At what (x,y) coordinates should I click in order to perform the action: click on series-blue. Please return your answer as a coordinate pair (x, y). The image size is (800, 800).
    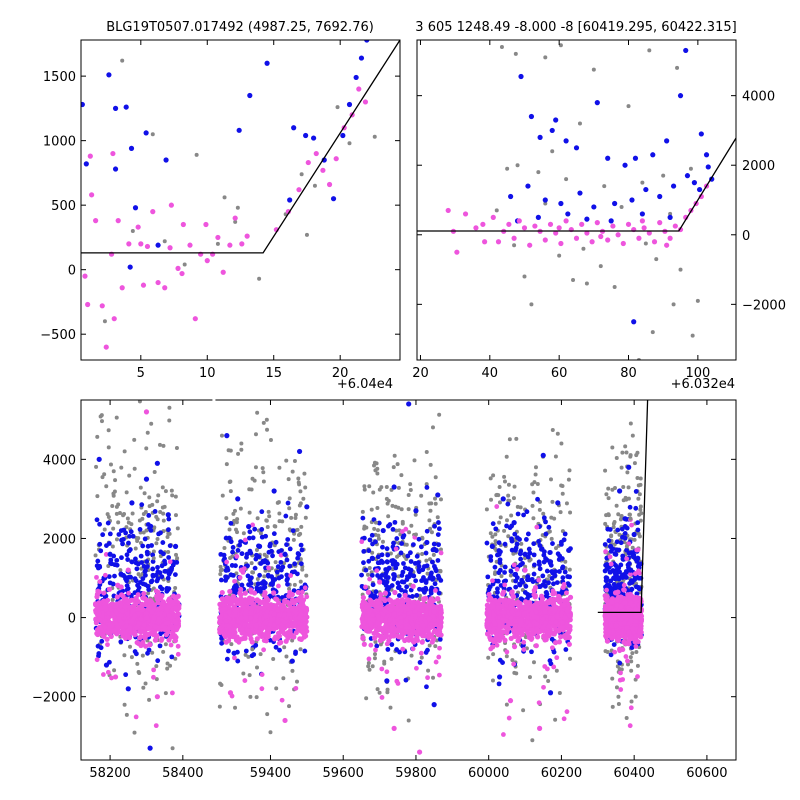
    Looking at the image, I should click on (611, 186).